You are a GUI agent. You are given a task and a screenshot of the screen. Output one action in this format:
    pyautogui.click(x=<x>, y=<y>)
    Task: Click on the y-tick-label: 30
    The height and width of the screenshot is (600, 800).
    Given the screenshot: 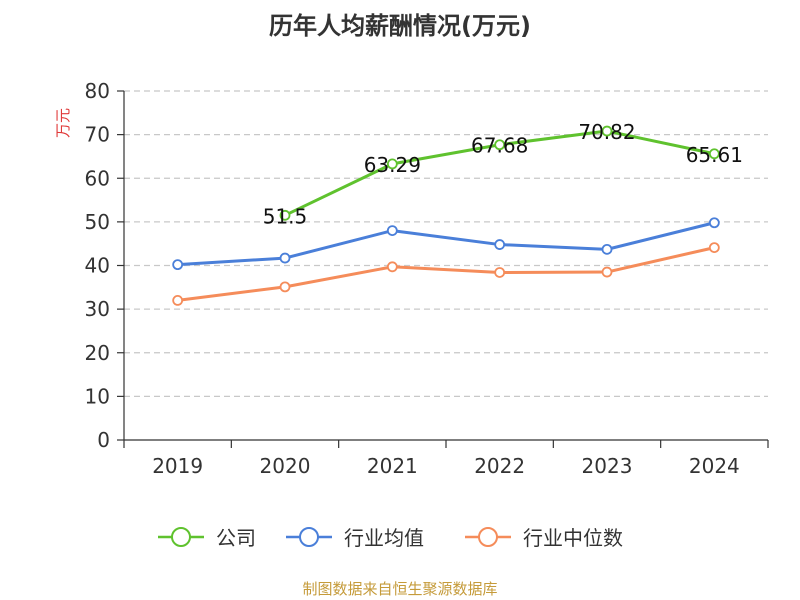 What is the action you would take?
    pyautogui.click(x=97, y=309)
    